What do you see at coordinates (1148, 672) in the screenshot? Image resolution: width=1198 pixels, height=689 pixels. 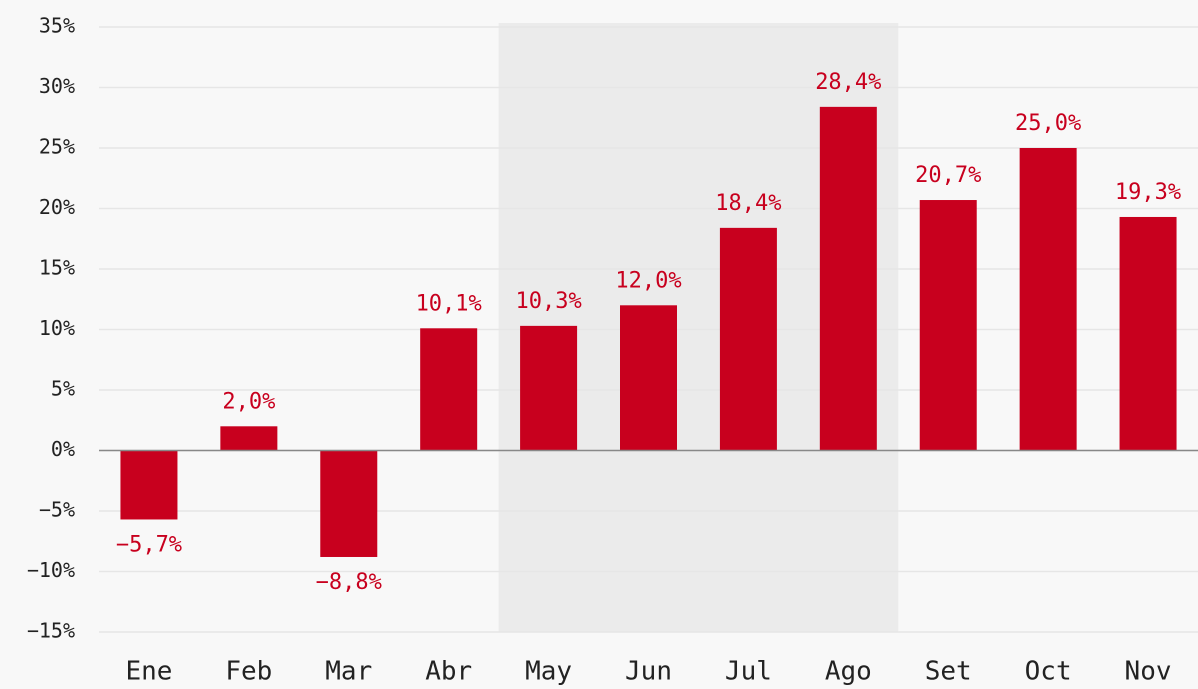 I see `x-tick-label: Nov` at bounding box center [1148, 672].